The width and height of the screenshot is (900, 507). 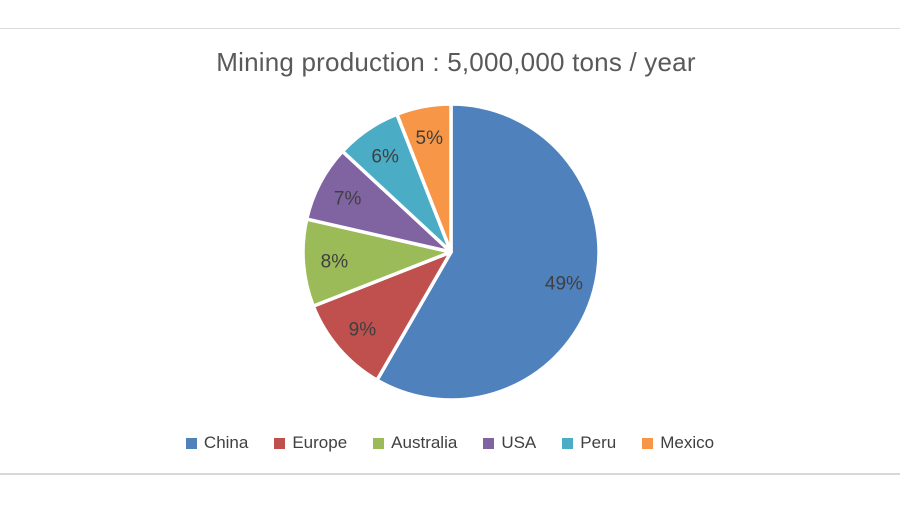 I want to click on legend-item-usa: USA, so click(x=509, y=443).